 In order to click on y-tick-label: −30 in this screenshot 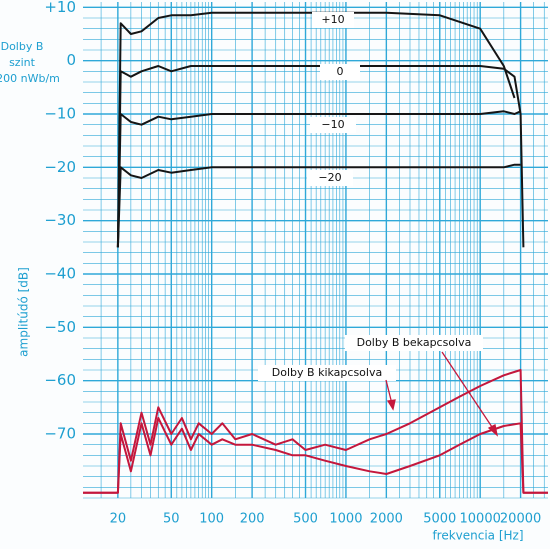, I will do `click(60, 220)`.